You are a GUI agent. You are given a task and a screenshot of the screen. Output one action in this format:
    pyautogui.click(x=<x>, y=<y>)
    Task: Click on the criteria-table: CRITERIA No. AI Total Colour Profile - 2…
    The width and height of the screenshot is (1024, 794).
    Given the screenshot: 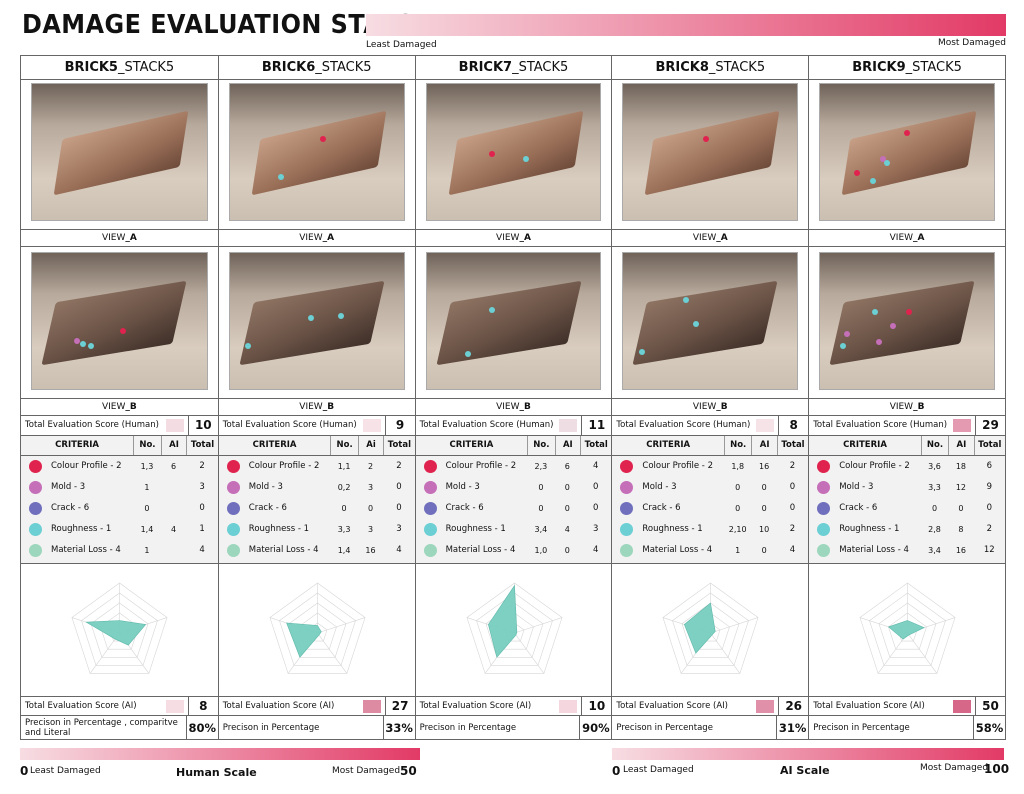 What is the action you would take?
    pyautogui.click(x=119, y=500)
    